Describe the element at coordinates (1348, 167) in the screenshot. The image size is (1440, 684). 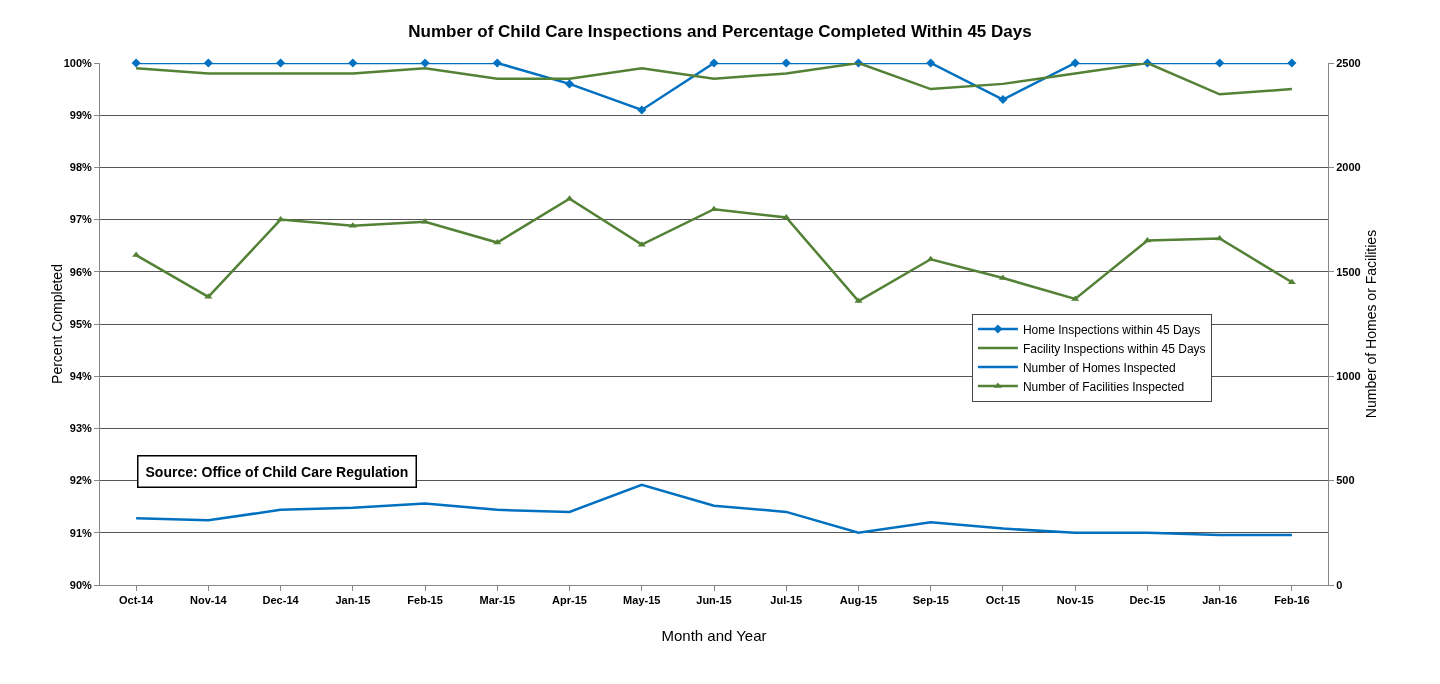
I see `y2-tick-label: 2000` at that location.